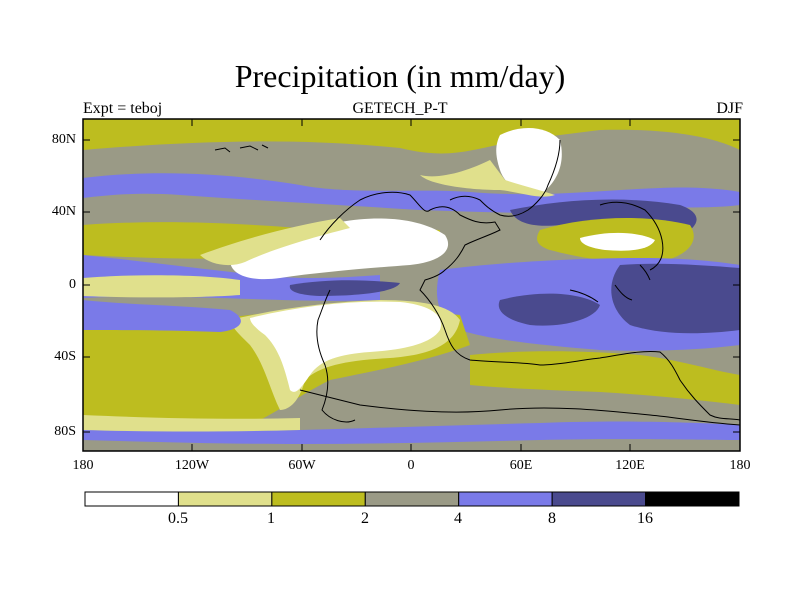 The height and width of the screenshot is (600, 800). I want to click on lon-tick-120e: 120E, so click(630, 465).